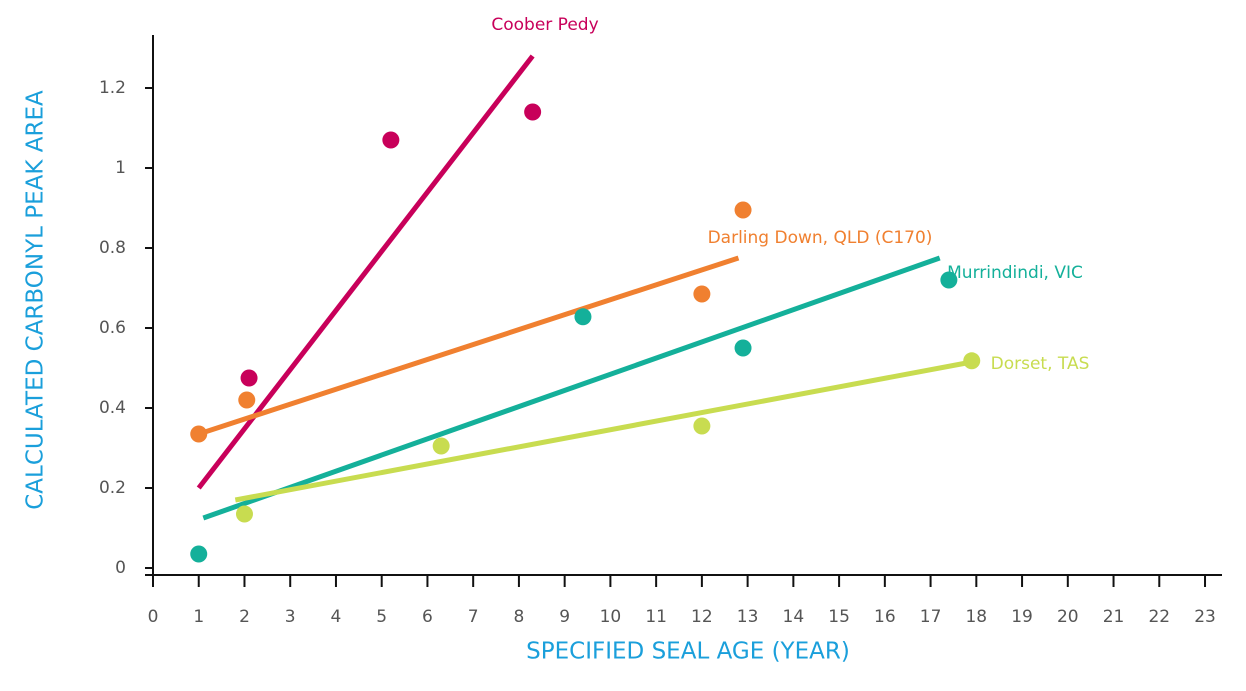  Describe the element at coordinates (427, 617) in the screenshot. I see `x-tick-label: 6` at that location.